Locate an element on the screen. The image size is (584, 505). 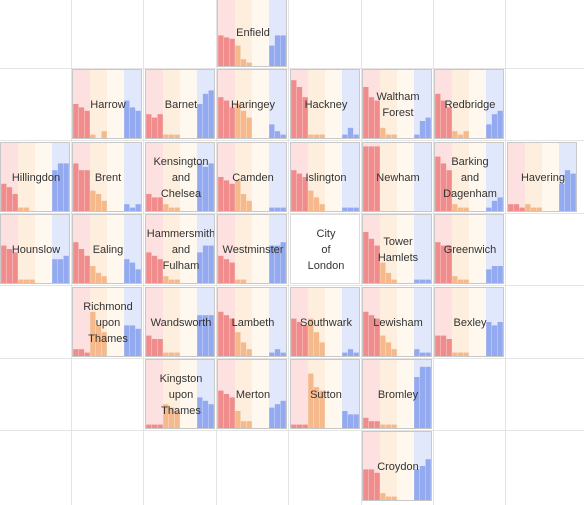
borough-tile: Merton is located at coordinates (252, 394).